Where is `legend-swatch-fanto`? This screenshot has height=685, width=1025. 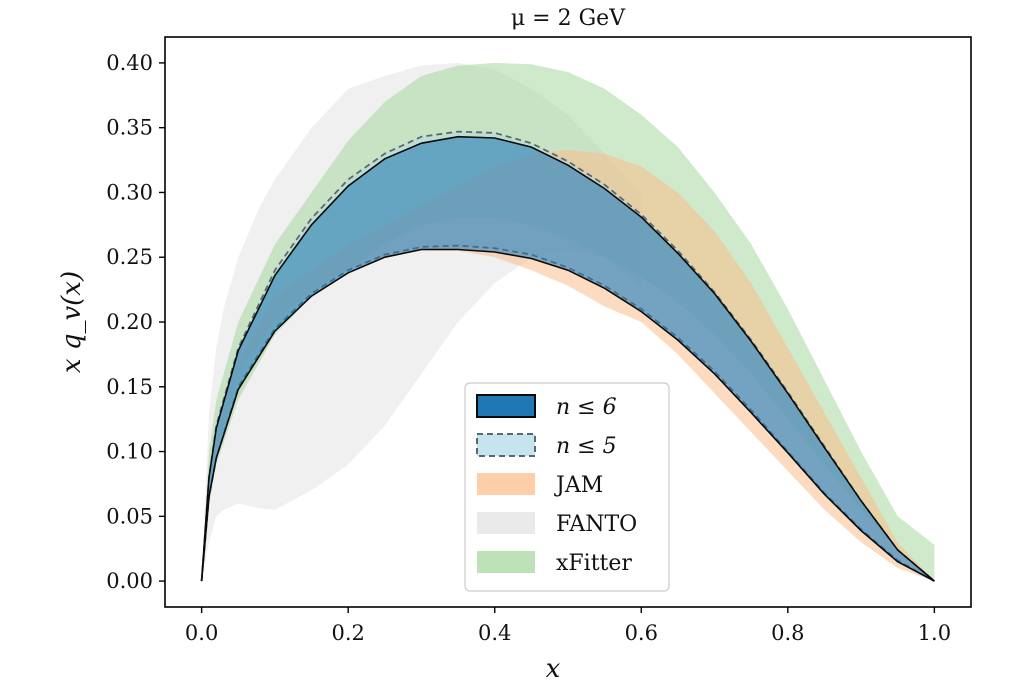 legend-swatch-fanto is located at coordinates (506, 523).